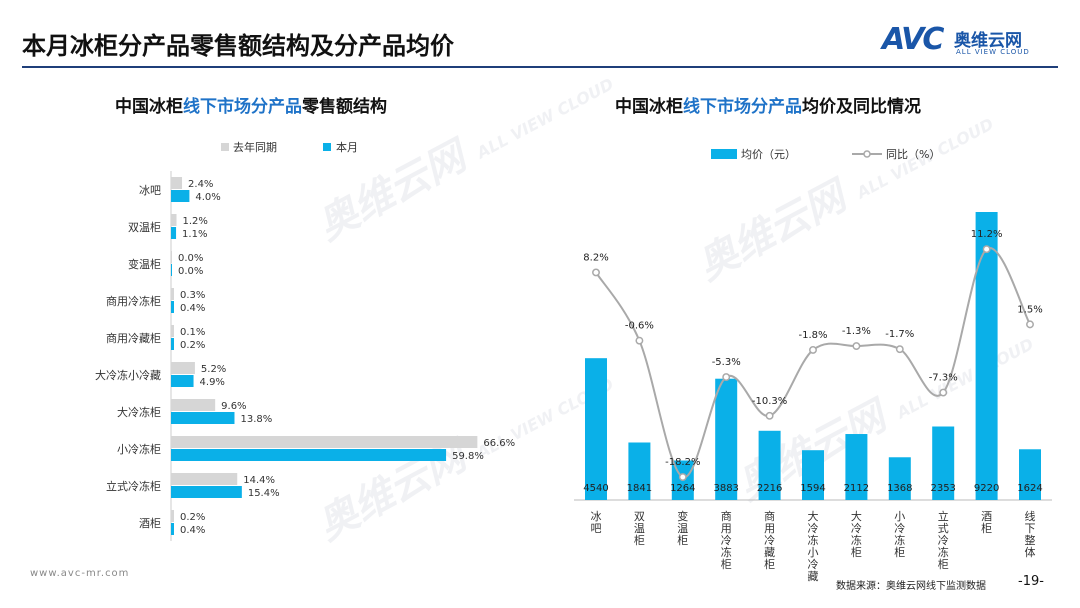 This screenshot has height=608, width=1080. Describe the element at coordinates (769, 488) in the screenshot. I see `price-label: 2216` at that location.